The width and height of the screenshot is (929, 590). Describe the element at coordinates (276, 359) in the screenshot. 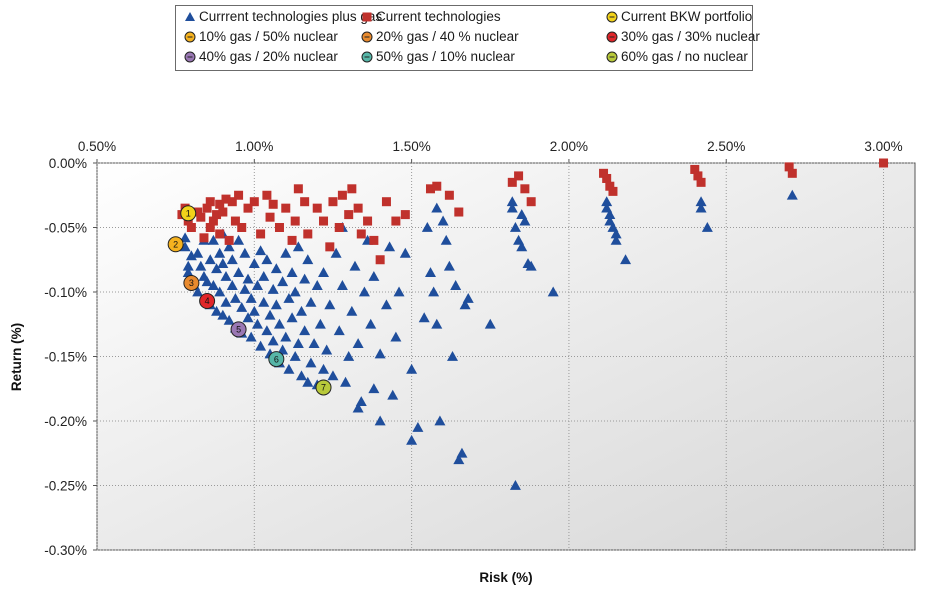

I see `series-group: 6` at that location.